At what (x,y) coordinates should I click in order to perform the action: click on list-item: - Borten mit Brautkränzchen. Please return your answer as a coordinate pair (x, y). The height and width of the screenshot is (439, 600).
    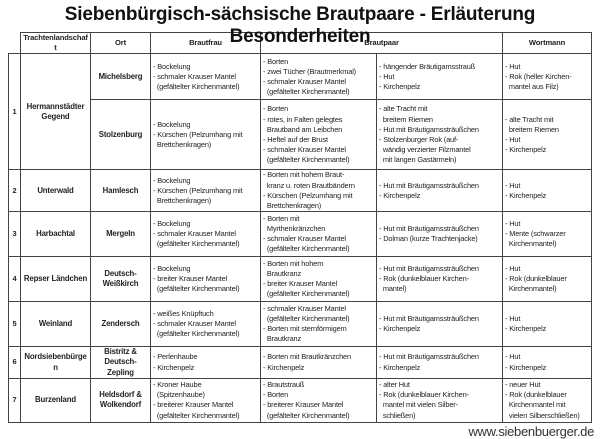
    Looking at the image, I should click on (307, 357).